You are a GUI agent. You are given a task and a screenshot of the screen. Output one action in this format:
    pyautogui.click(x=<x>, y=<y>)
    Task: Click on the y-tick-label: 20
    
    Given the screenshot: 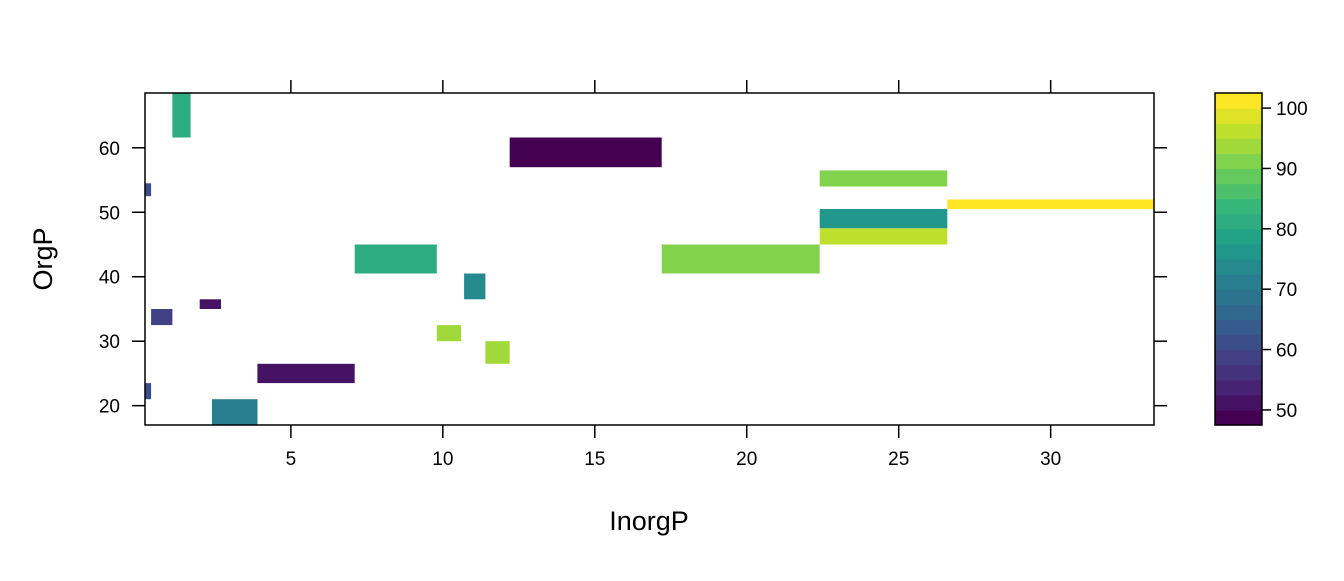 What is the action you would take?
    pyautogui.click(x=109, y=407)
    